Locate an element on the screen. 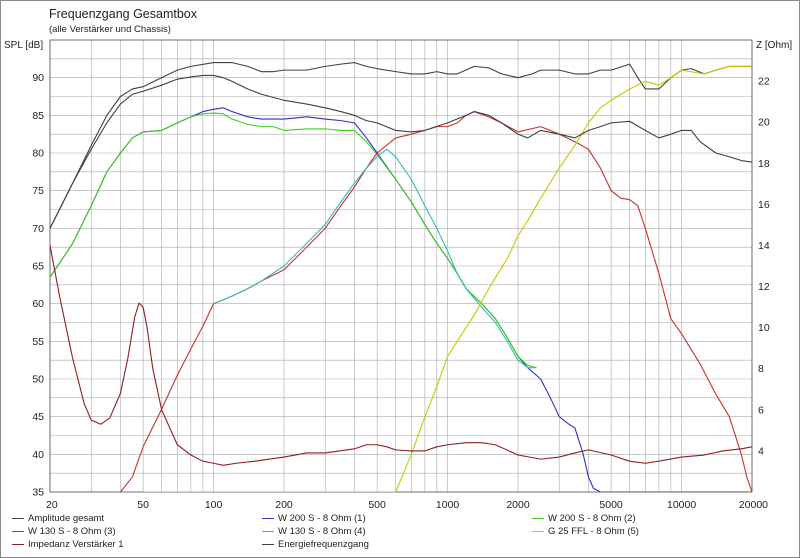 The width and height of the screenshot is (800, 558). y-tick-label: 90 is located at coordinates (38, 78).